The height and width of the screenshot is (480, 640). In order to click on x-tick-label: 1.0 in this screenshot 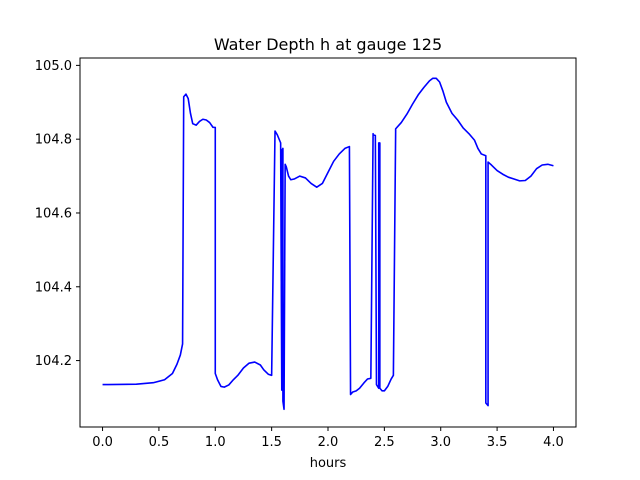, I will do `click(215, 442)`.